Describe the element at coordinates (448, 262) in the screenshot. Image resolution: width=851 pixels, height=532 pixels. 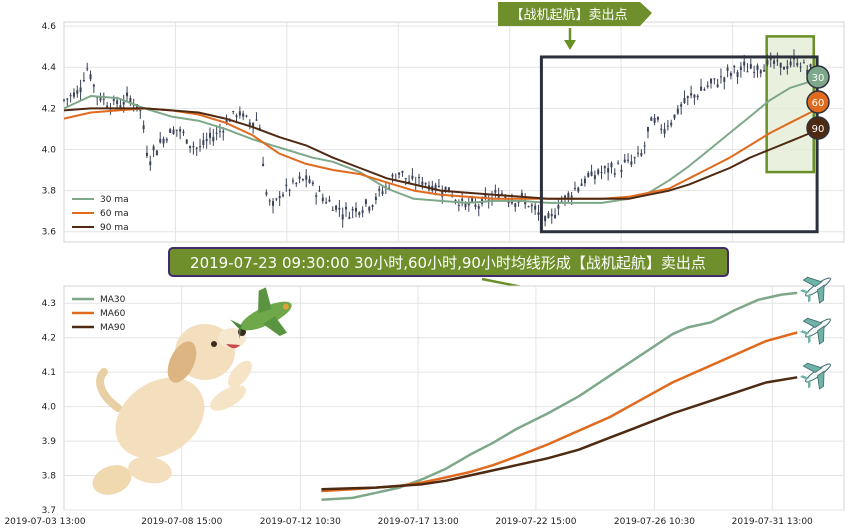
I see `signal-banner-box` at that location.